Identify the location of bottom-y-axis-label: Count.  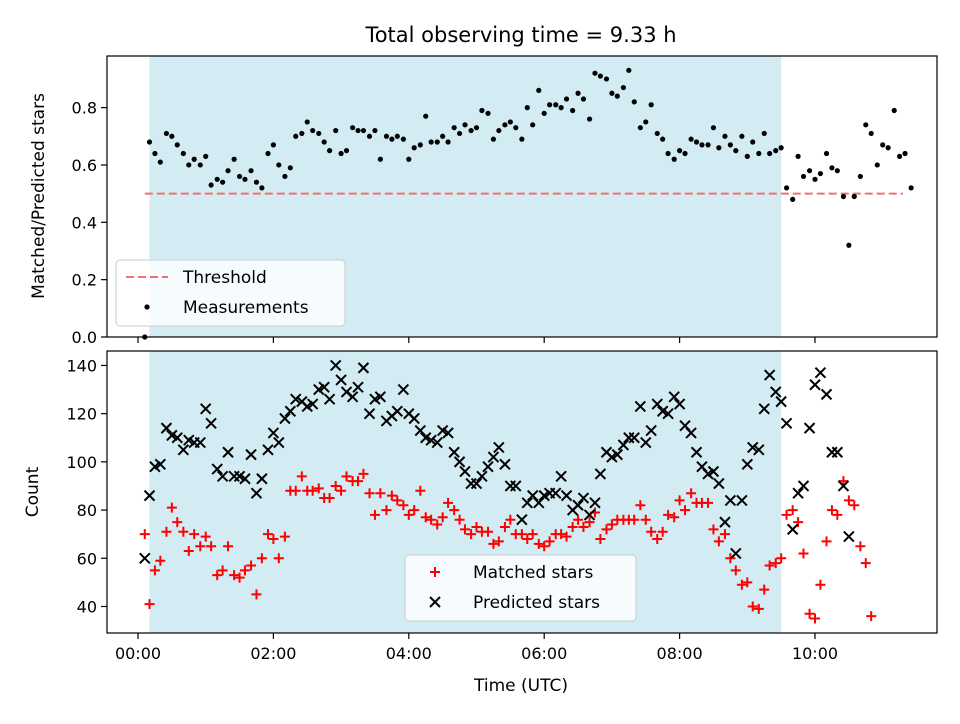
(33, 491).